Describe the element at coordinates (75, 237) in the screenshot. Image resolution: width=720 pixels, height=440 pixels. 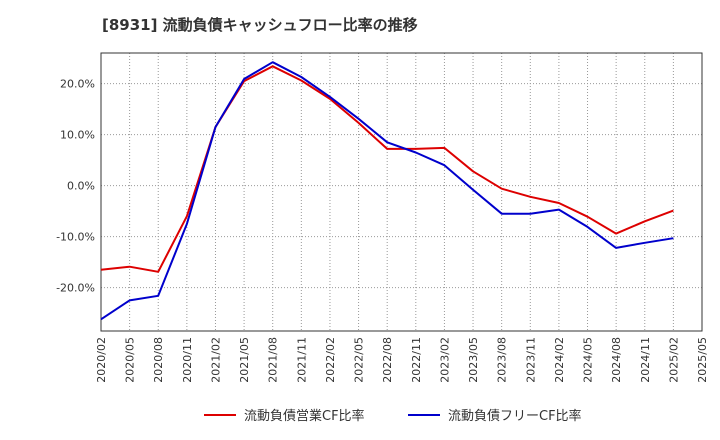
I see `y-tick-label: -10.0%` at that location.